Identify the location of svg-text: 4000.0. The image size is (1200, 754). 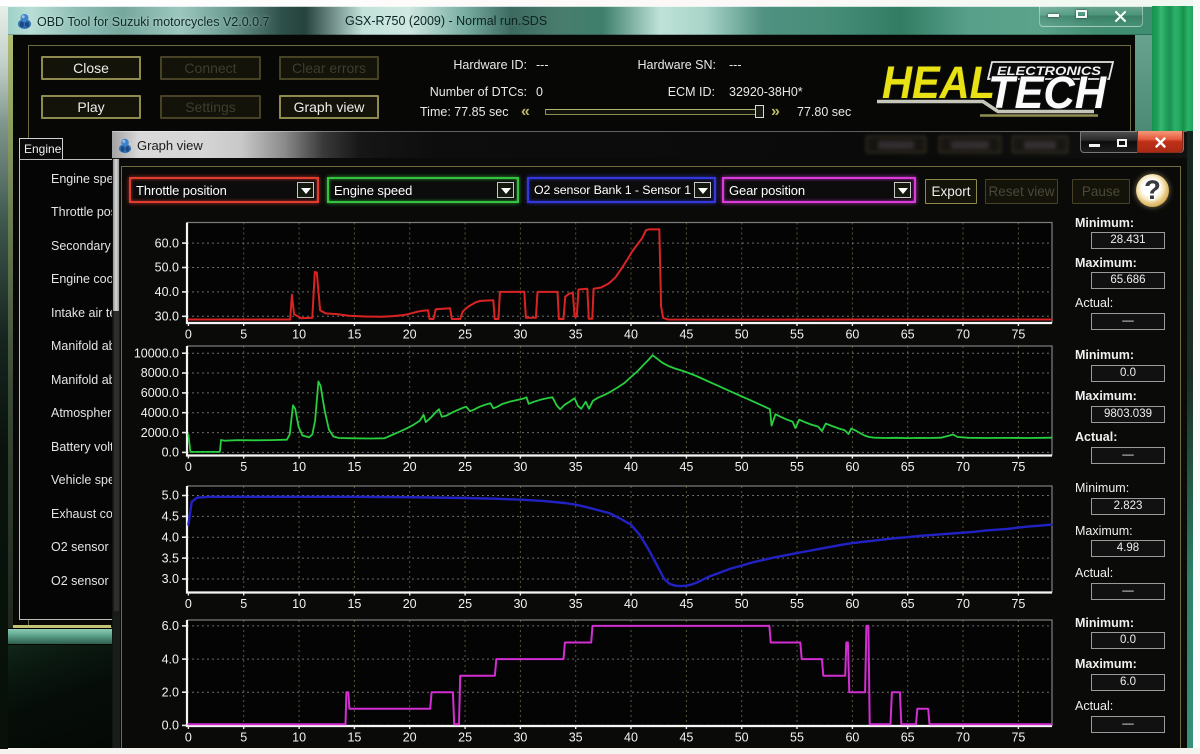
(160, 413).